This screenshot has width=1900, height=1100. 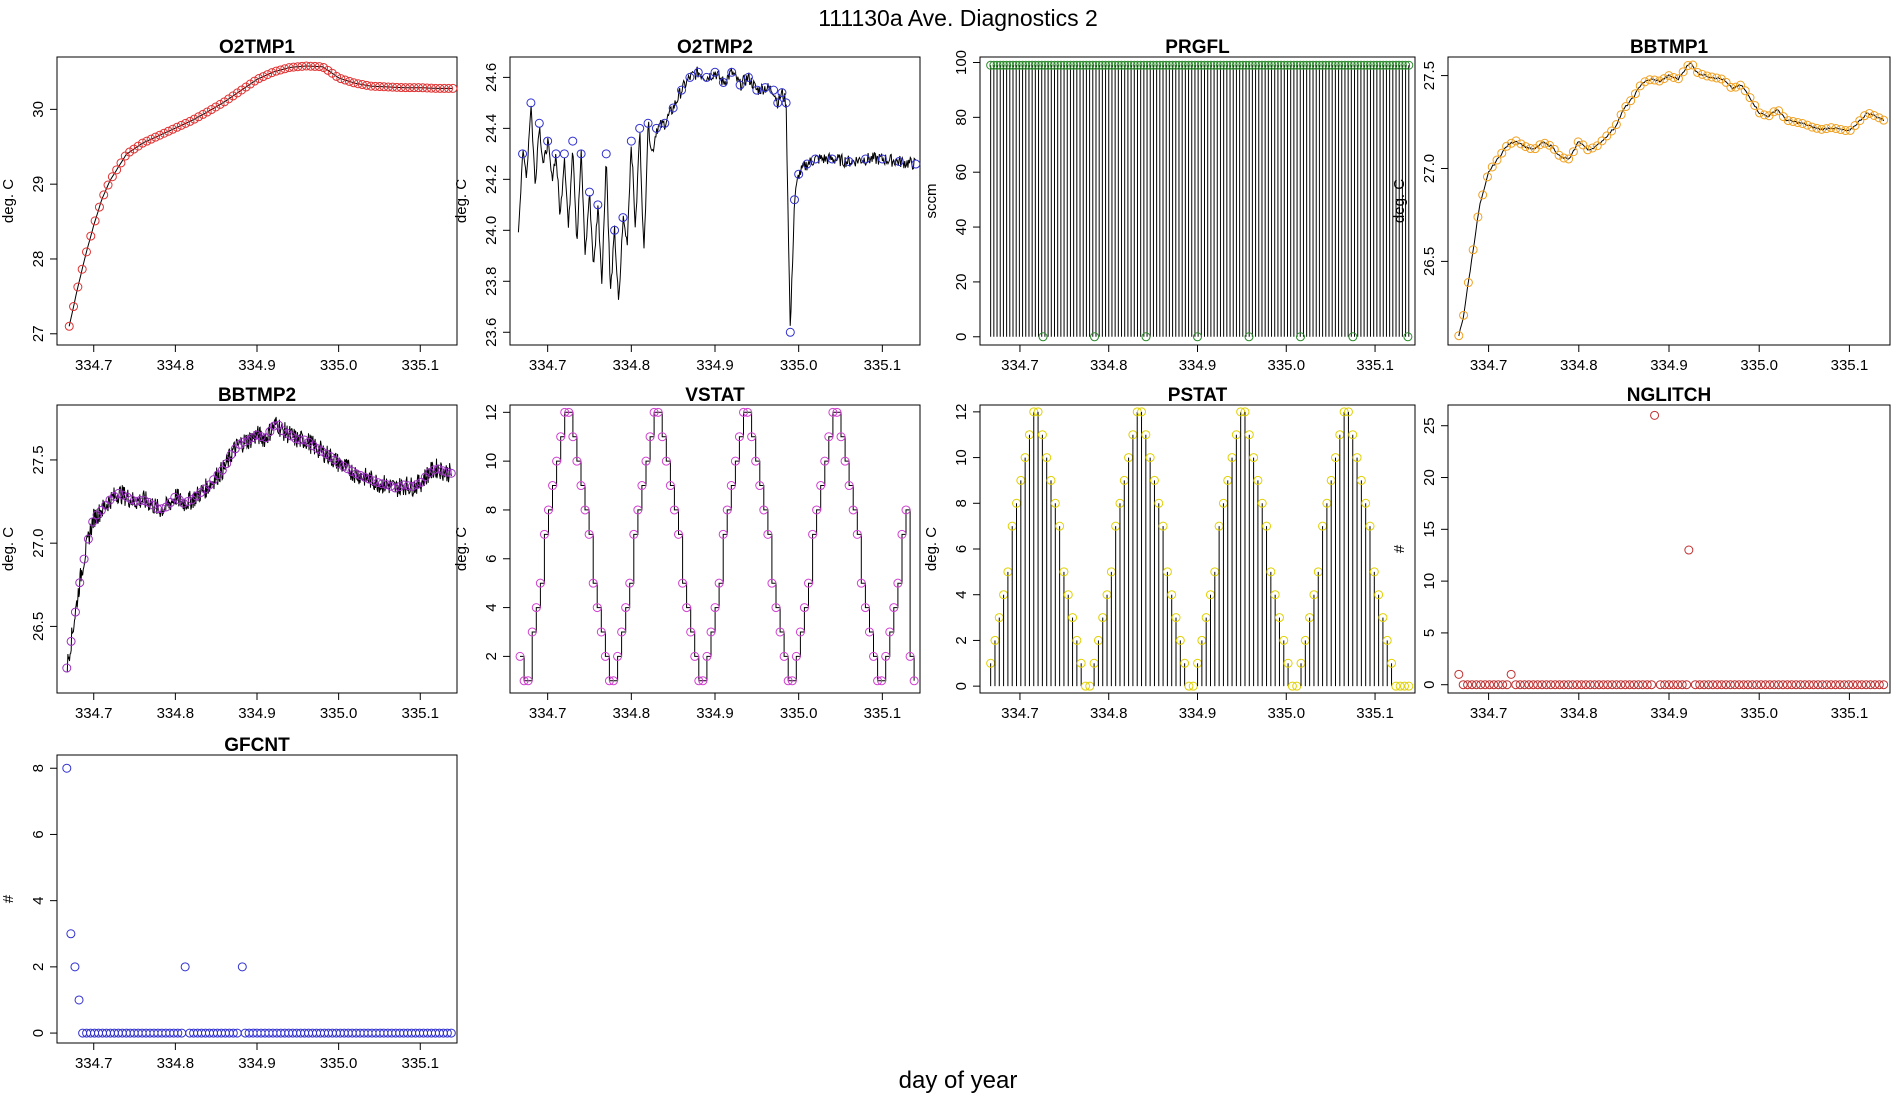 What do you see at coordinates (8, 549) in the screenshot?
I see `y-axis-label: deg. C` at bounding box center [8, 549].